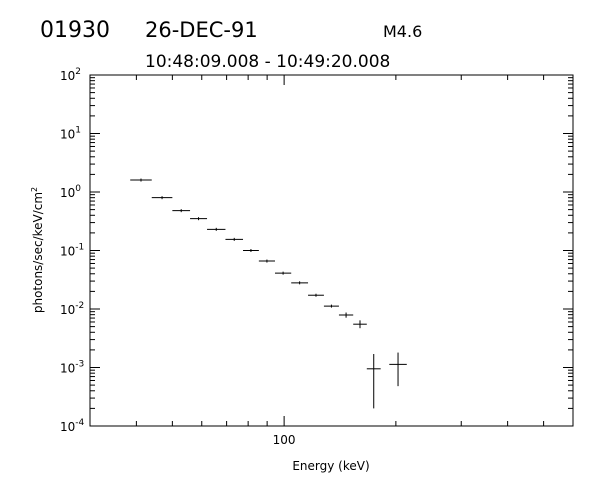 The height and width of the screenshot is (480, 600). I want to click on y-axis-label: photons/sec/keV/cm2, so click(37, 250).